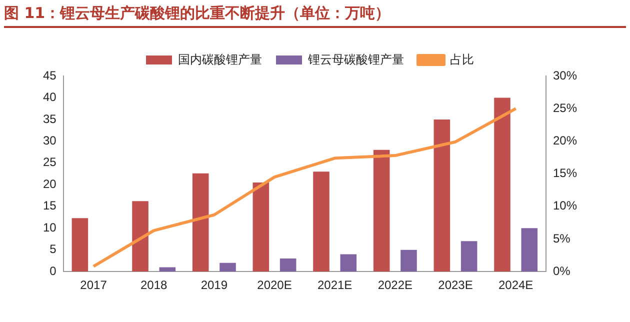 The image size is (630, 322). What do you see at coordinates (565, 75) in the screenshot?
I see `y2-tick-label: 30%` at bounding box center [565, 75].